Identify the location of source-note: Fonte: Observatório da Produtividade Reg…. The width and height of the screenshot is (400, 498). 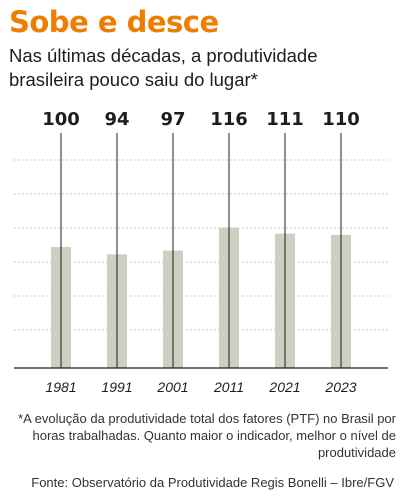
(212, 482).